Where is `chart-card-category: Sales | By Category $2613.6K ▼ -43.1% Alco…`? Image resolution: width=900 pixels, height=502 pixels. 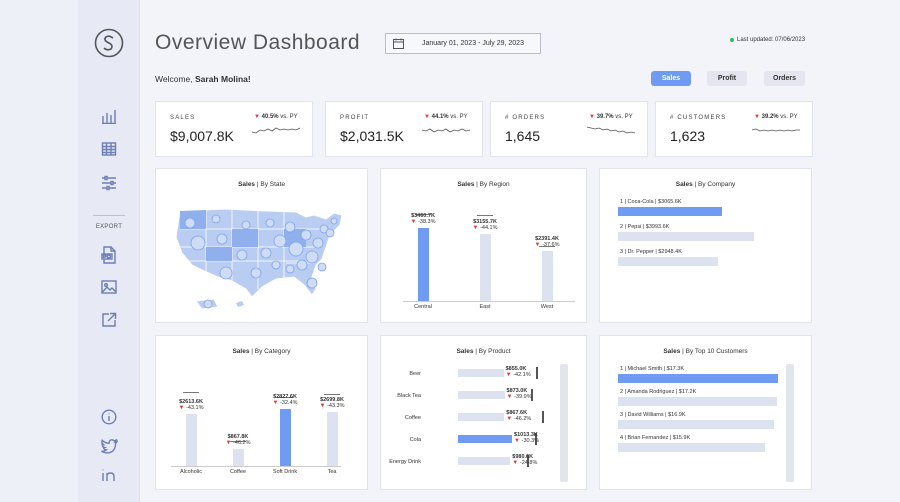
chart-card-category: Sales | By Category $2613.6K ▼ -43.1% Alco… is located at coordinates (261, 412).